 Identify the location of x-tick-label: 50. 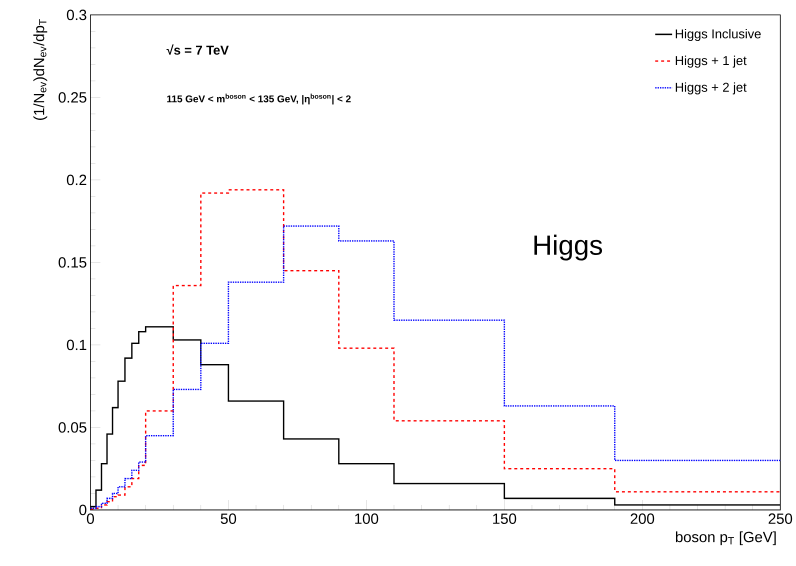
(228, 519).